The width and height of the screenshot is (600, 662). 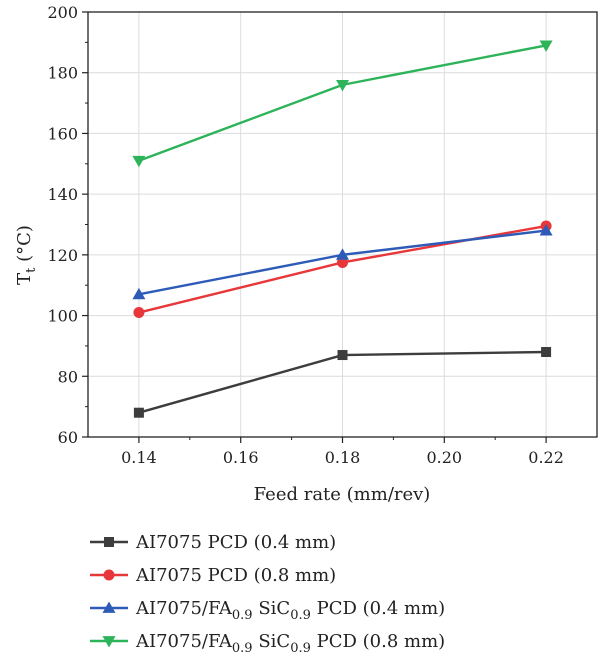 I want to click on y-tick-label-6: 180, so click(x=62, y=73).